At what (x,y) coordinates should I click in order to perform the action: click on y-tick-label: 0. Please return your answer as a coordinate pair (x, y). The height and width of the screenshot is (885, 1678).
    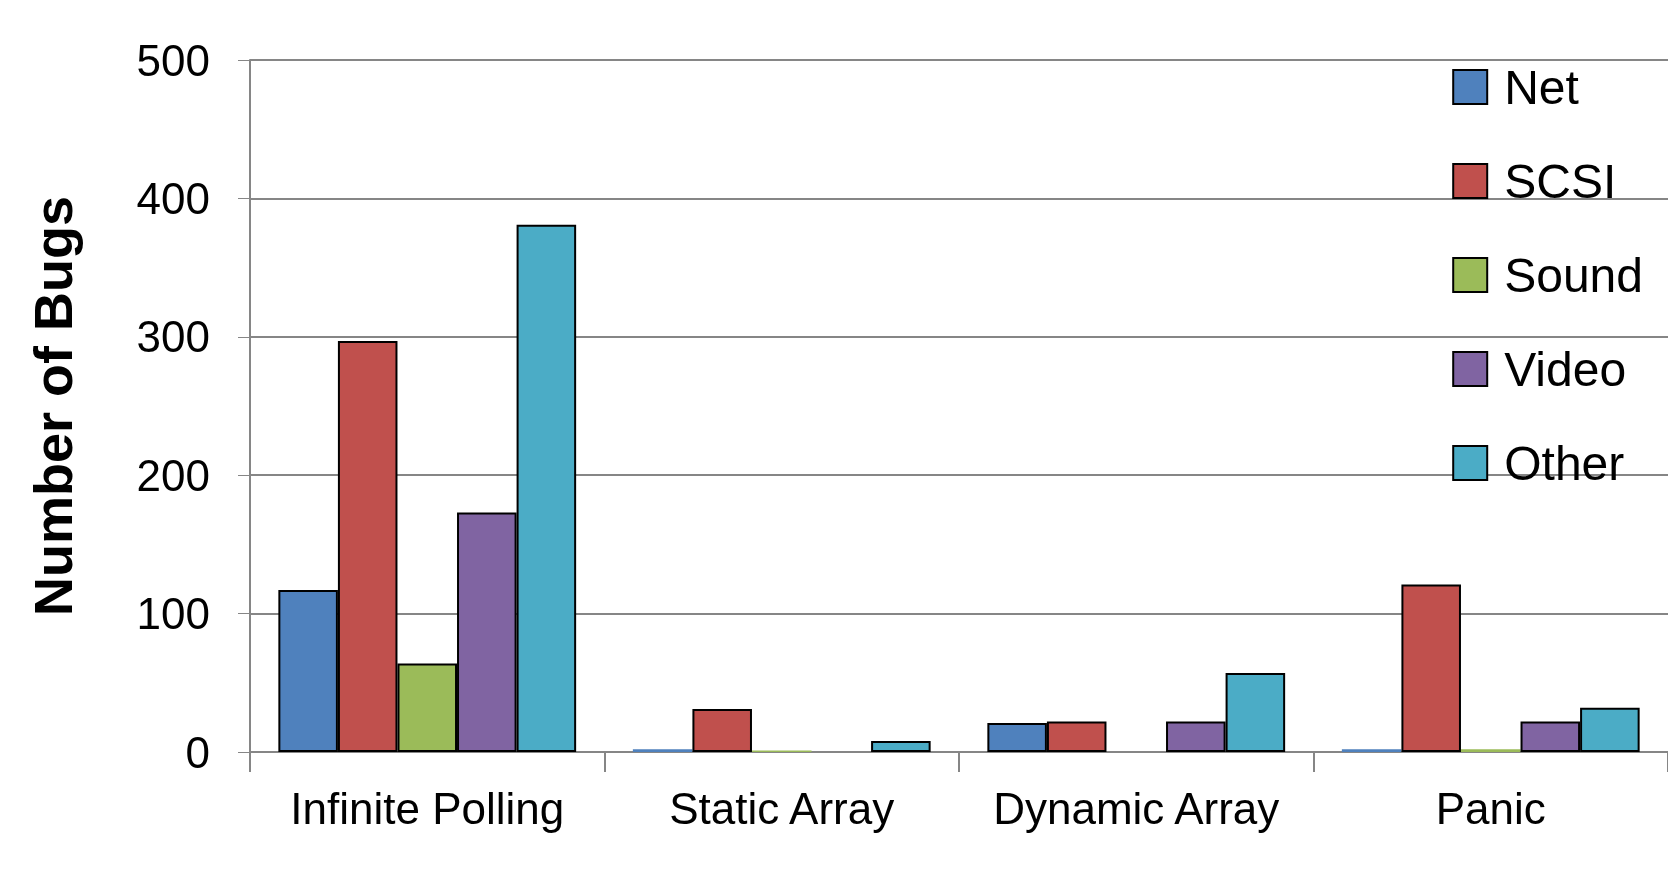
    Looking at the image, I should click on (197, 752).